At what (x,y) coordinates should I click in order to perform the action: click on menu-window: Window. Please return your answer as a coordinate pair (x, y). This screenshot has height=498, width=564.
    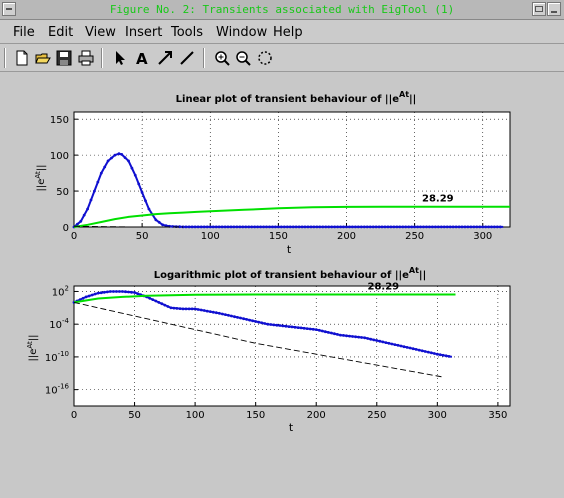
    Looking at the image, I should click on (242, 32).